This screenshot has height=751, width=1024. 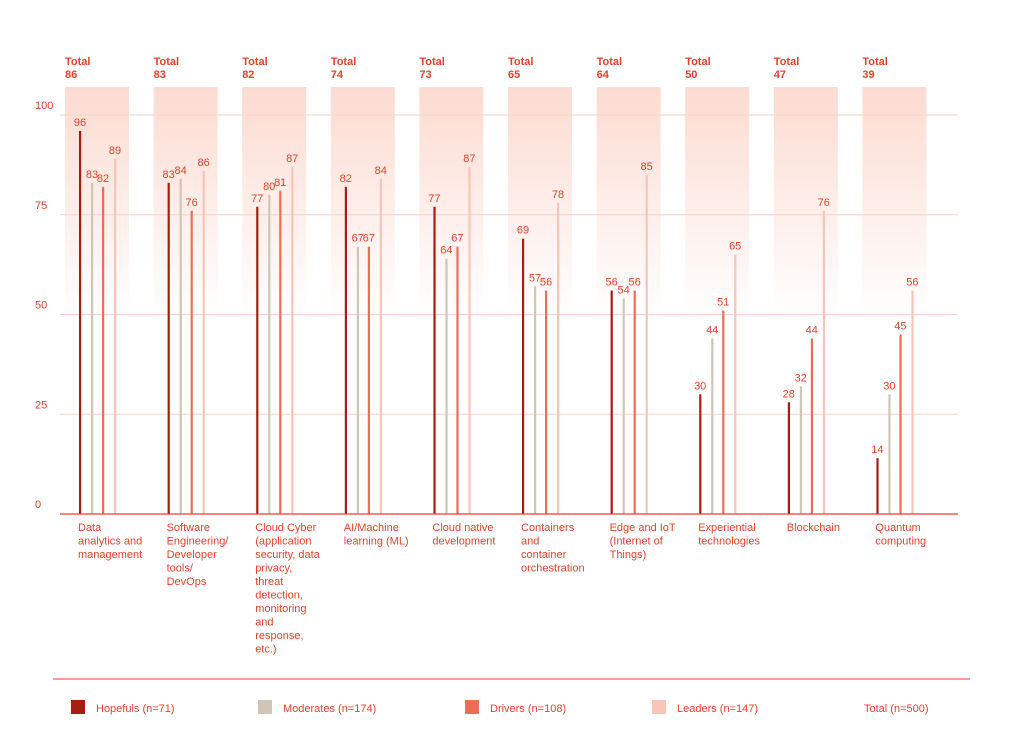 I want to click on category-label-line: Cloud native, so click(x=462, y=528).